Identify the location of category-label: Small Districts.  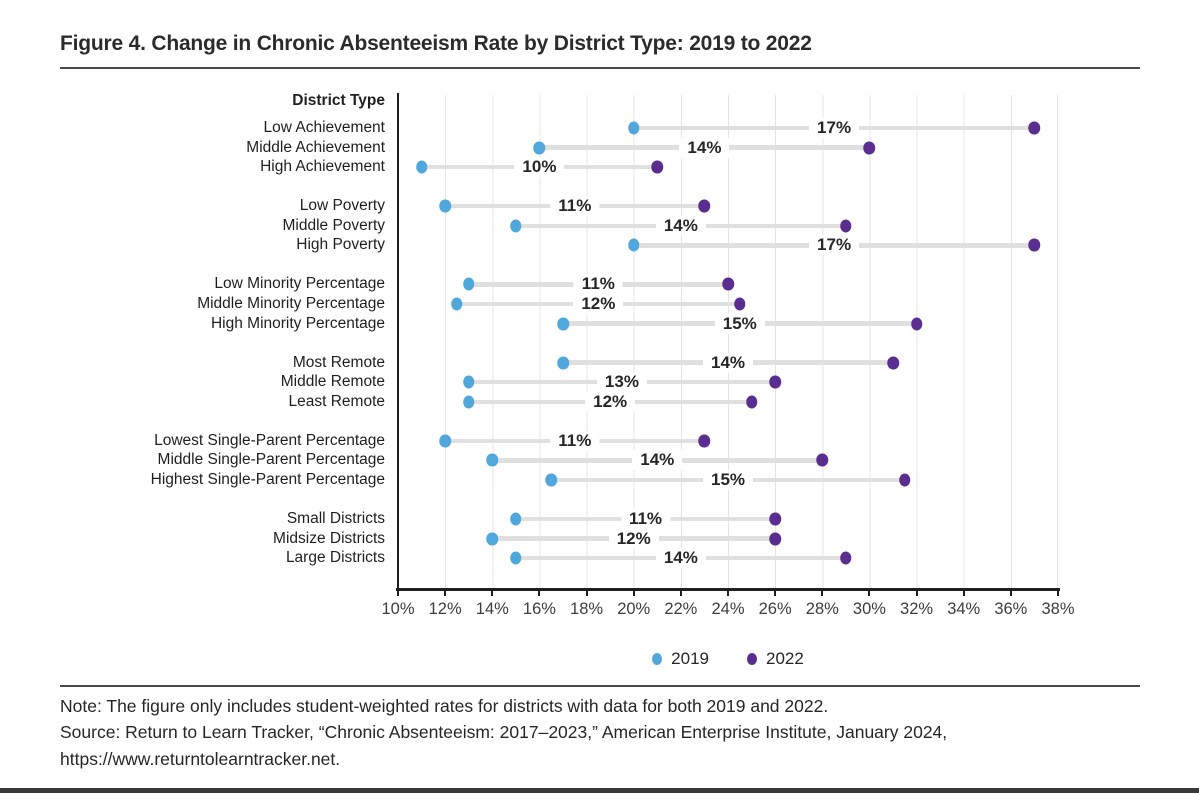
(335, 518).